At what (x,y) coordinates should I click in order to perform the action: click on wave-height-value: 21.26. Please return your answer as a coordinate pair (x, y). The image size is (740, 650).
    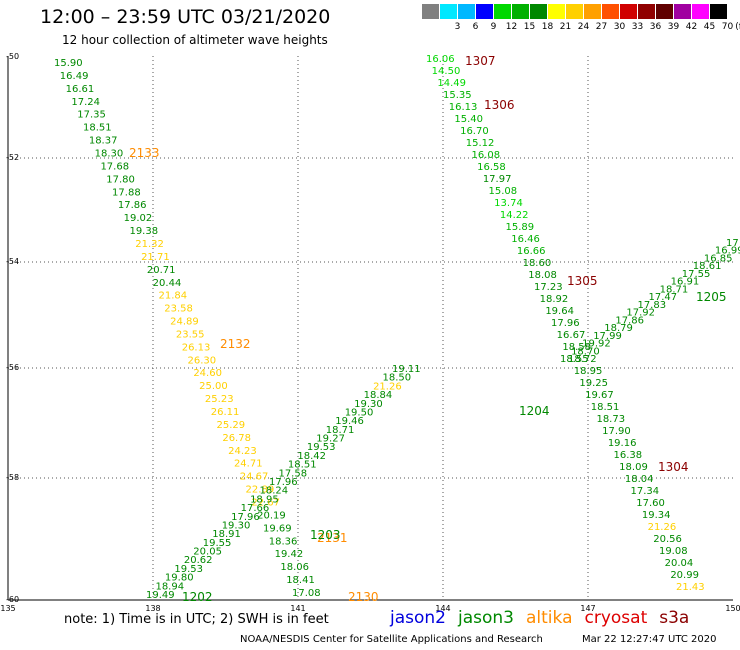
    Looking at the image, I should click on (387, 386).